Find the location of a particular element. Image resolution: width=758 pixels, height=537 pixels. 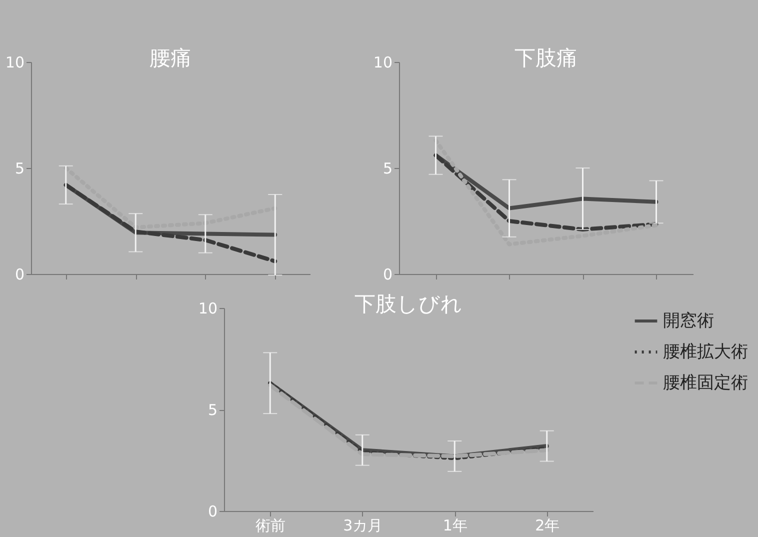

chart-title: 下肢痛 is located at coordinates (546, 58).